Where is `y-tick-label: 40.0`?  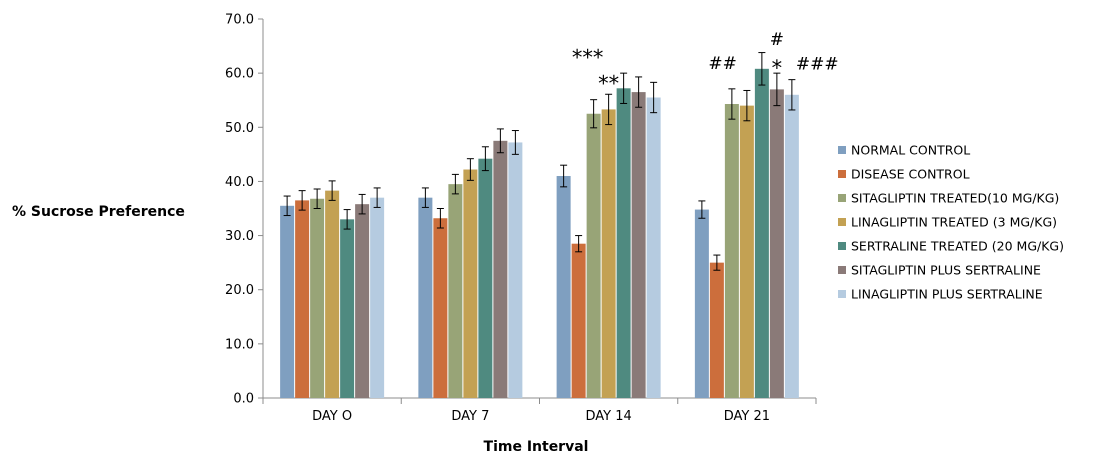
y-tick-label: 40.0 is located at coordinates (239, 182).